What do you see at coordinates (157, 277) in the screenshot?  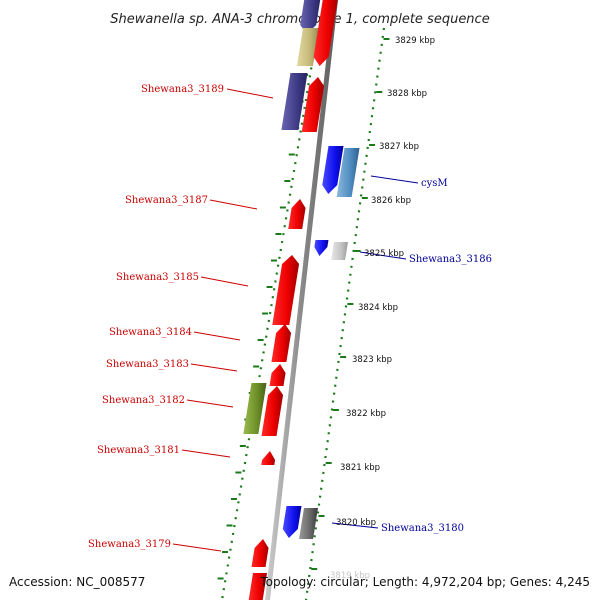 I see `gene-label-shewana3-3185: Shewana3_3185` at bounding box center [157, 277].